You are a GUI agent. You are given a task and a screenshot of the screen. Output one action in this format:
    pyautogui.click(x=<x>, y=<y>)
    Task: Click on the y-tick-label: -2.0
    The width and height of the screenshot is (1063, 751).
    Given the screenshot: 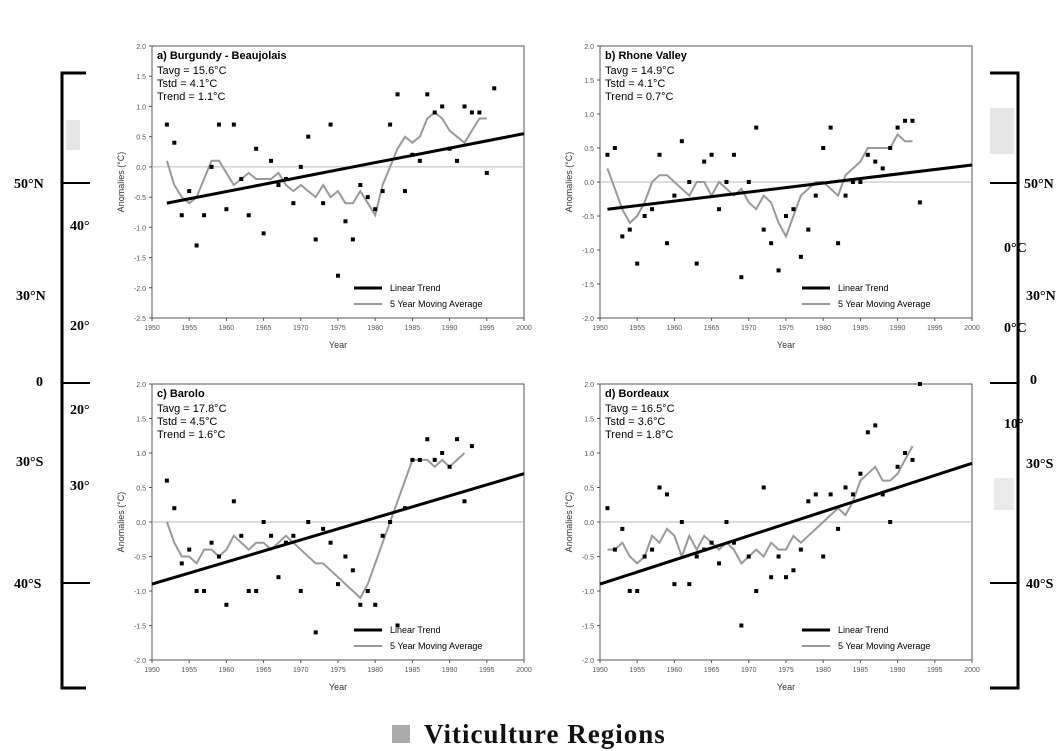 What is the action you would take?
    pyautogui.click(x=588, y=661)
    